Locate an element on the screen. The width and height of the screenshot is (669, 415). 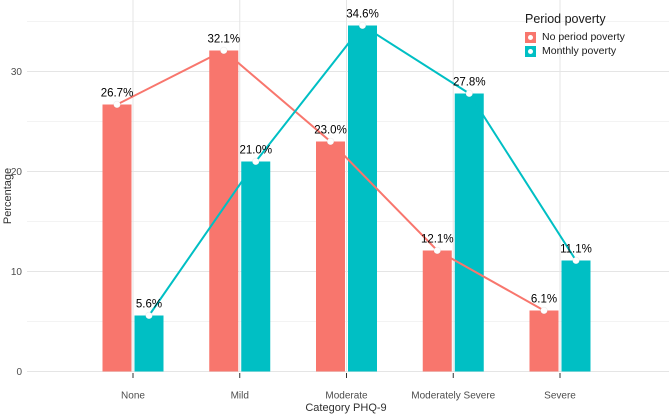
bar-value-label: 12.1% is located at coordinates (437, 240).